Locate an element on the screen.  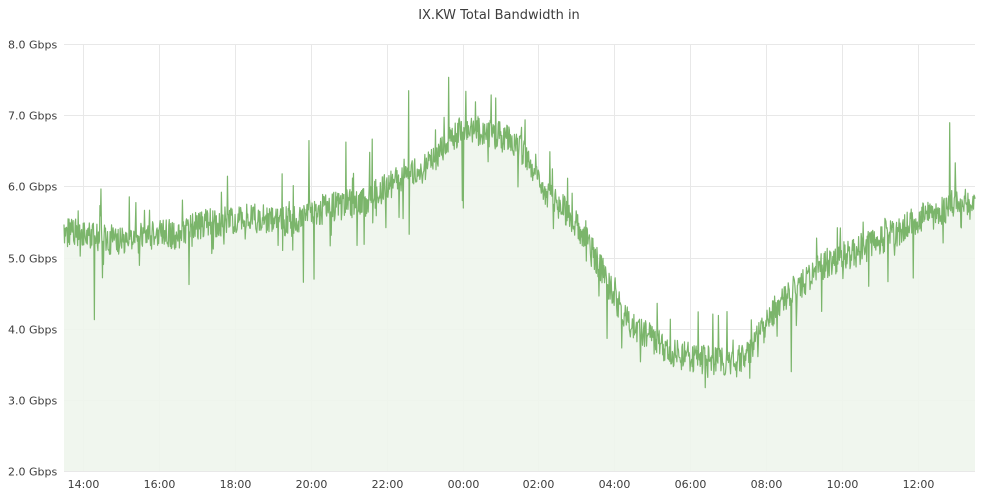
y-tick-label: 2.0 Gbps is located at coordinates (32, 472).